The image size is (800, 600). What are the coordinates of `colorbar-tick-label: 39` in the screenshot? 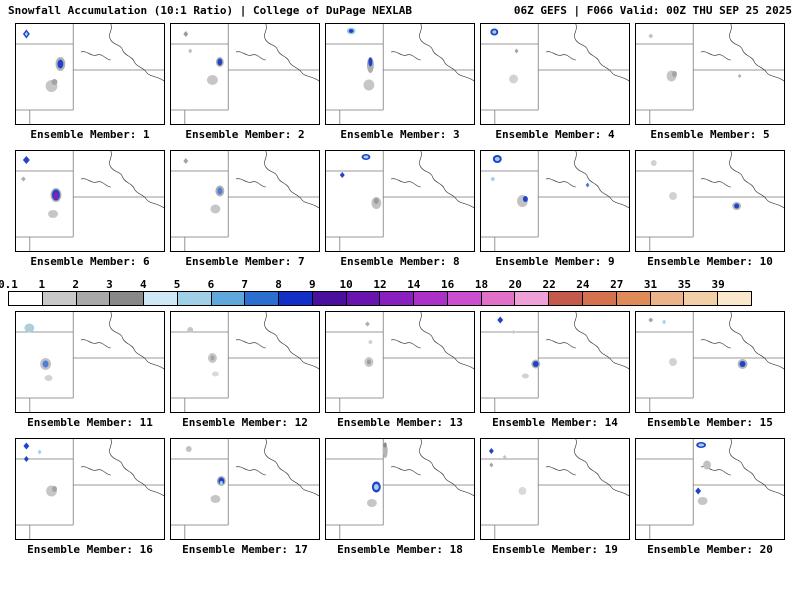 It's located at (718, 284).